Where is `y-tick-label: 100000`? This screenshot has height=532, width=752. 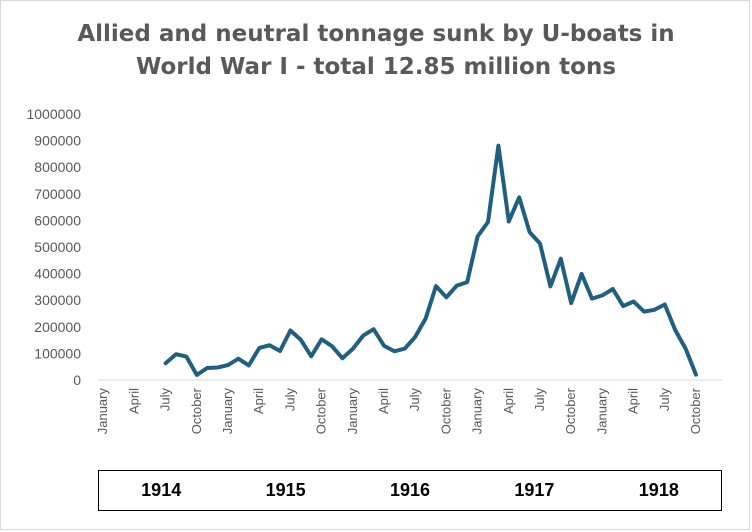 y-tick-label: 100000 is located at coordinates (57, 353).